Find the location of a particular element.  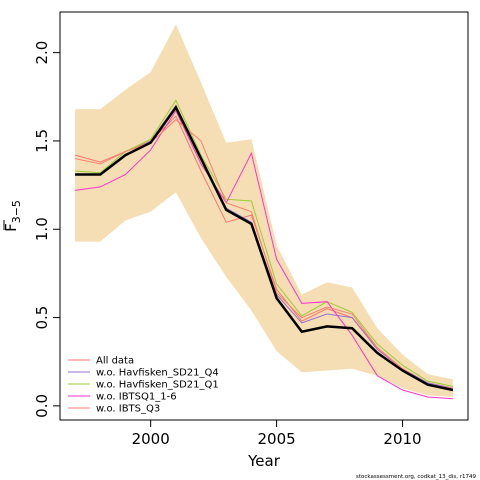

legend-label: w.o. IBTS_Q3 is located at coordinates (128, 409).